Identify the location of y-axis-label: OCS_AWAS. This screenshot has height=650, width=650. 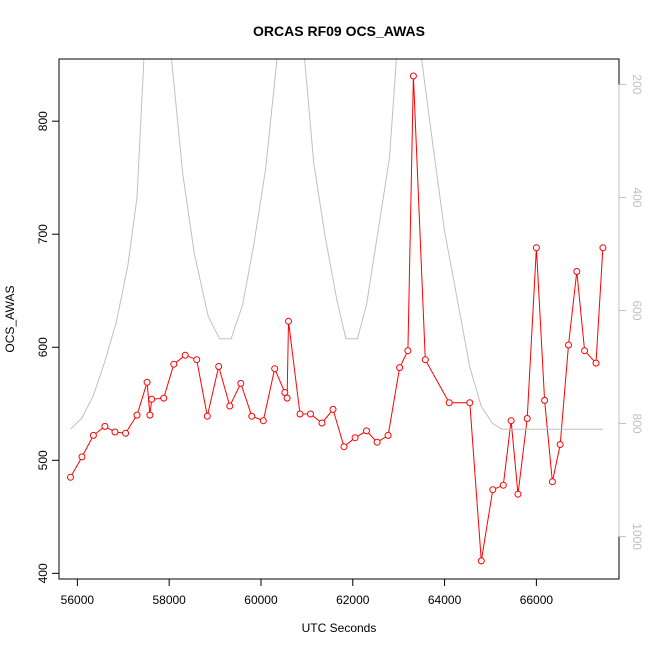
(10, 318).